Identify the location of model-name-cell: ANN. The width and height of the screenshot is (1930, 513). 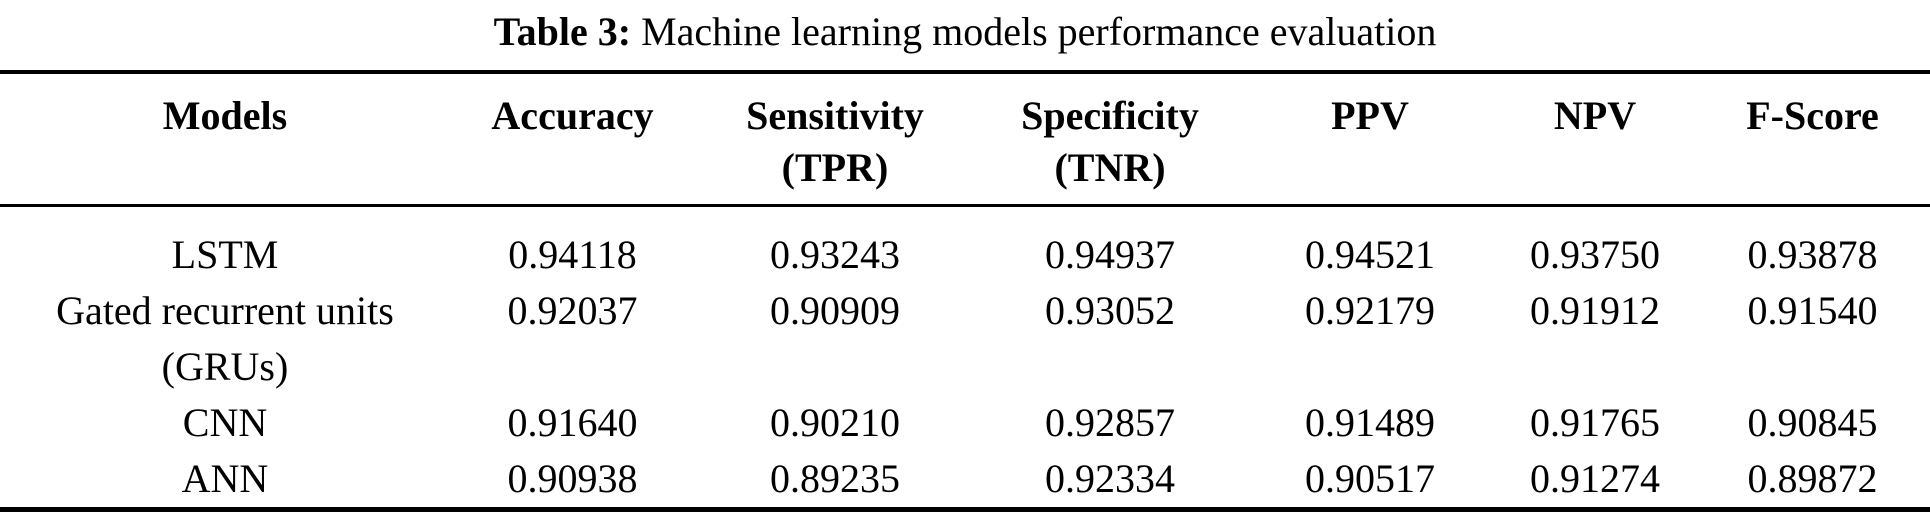
(225, 480).